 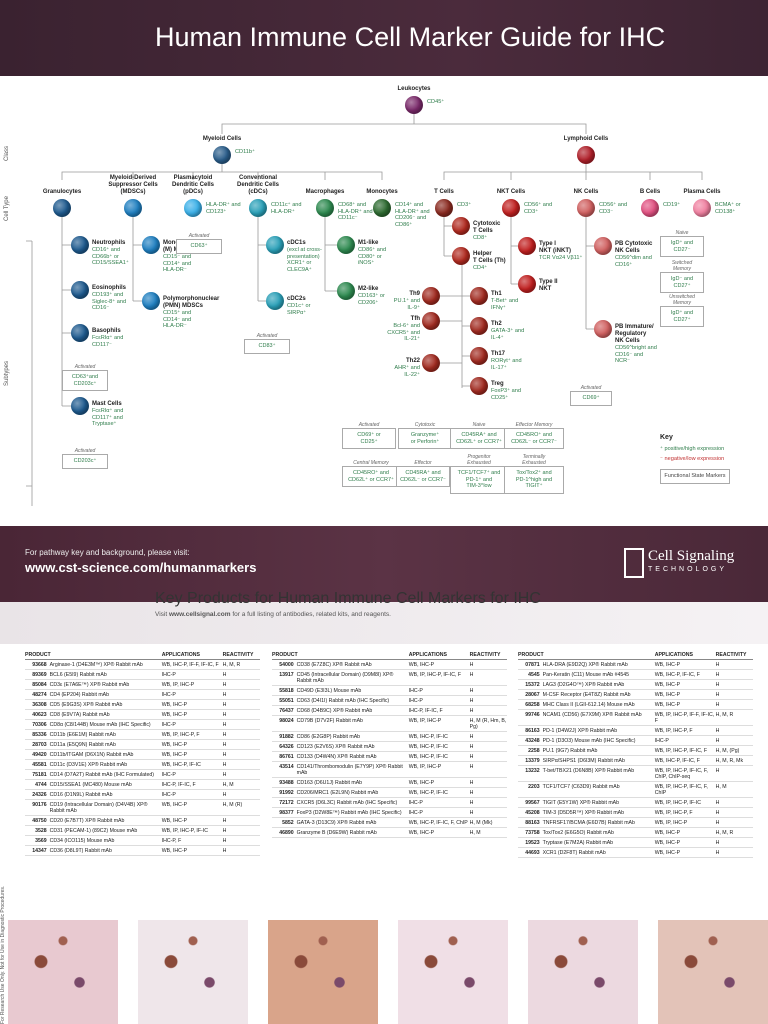 I want to click on node-markers: Bcl-6⁺ and CXCR5⁺ and IL-21⁺, so click(x=403, y=332).